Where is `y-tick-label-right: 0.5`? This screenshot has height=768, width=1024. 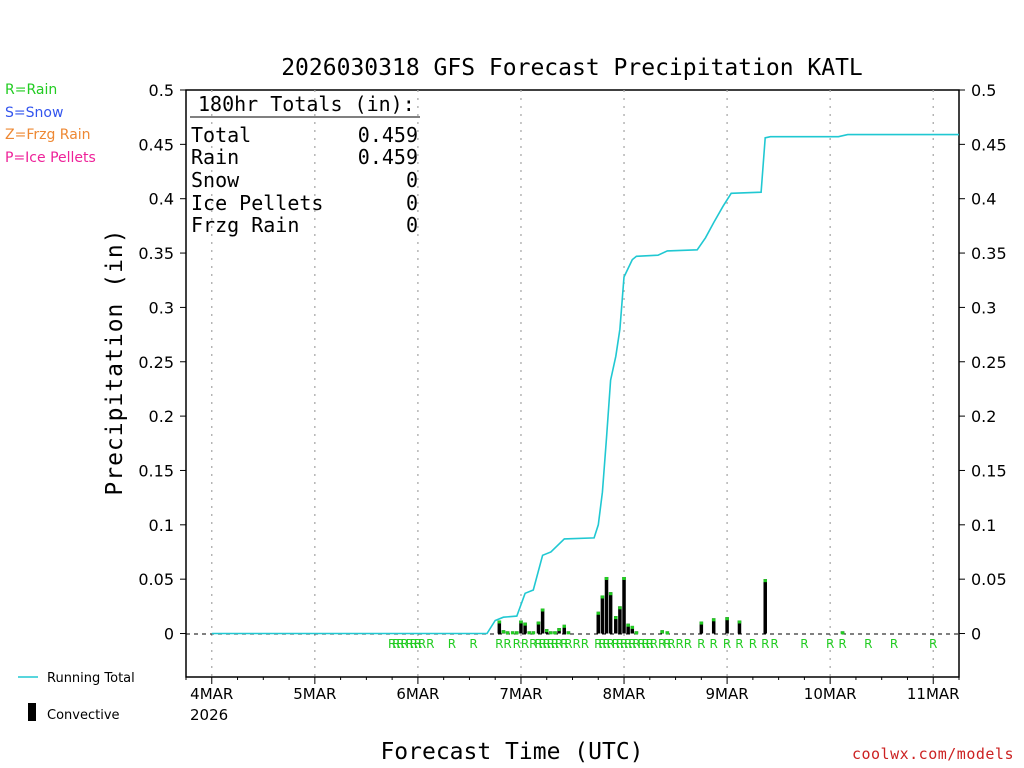 y-tick-label-right: 0.5 is located at coordinates (983, 90).